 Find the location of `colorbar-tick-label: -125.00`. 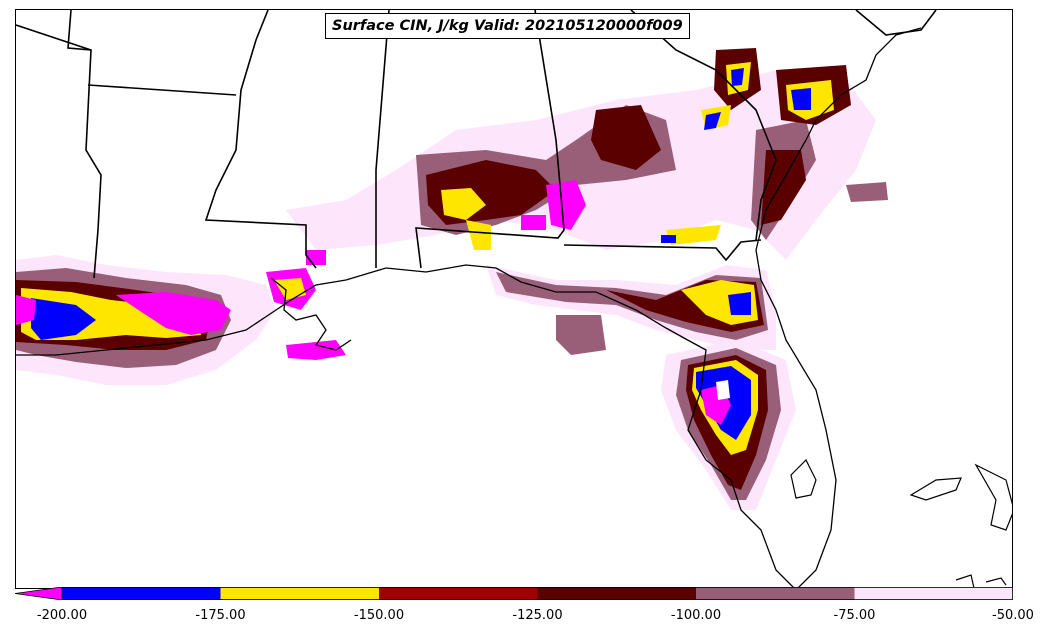

colorbar-tick-label: -125.00 is located at coordinates (537, 615).